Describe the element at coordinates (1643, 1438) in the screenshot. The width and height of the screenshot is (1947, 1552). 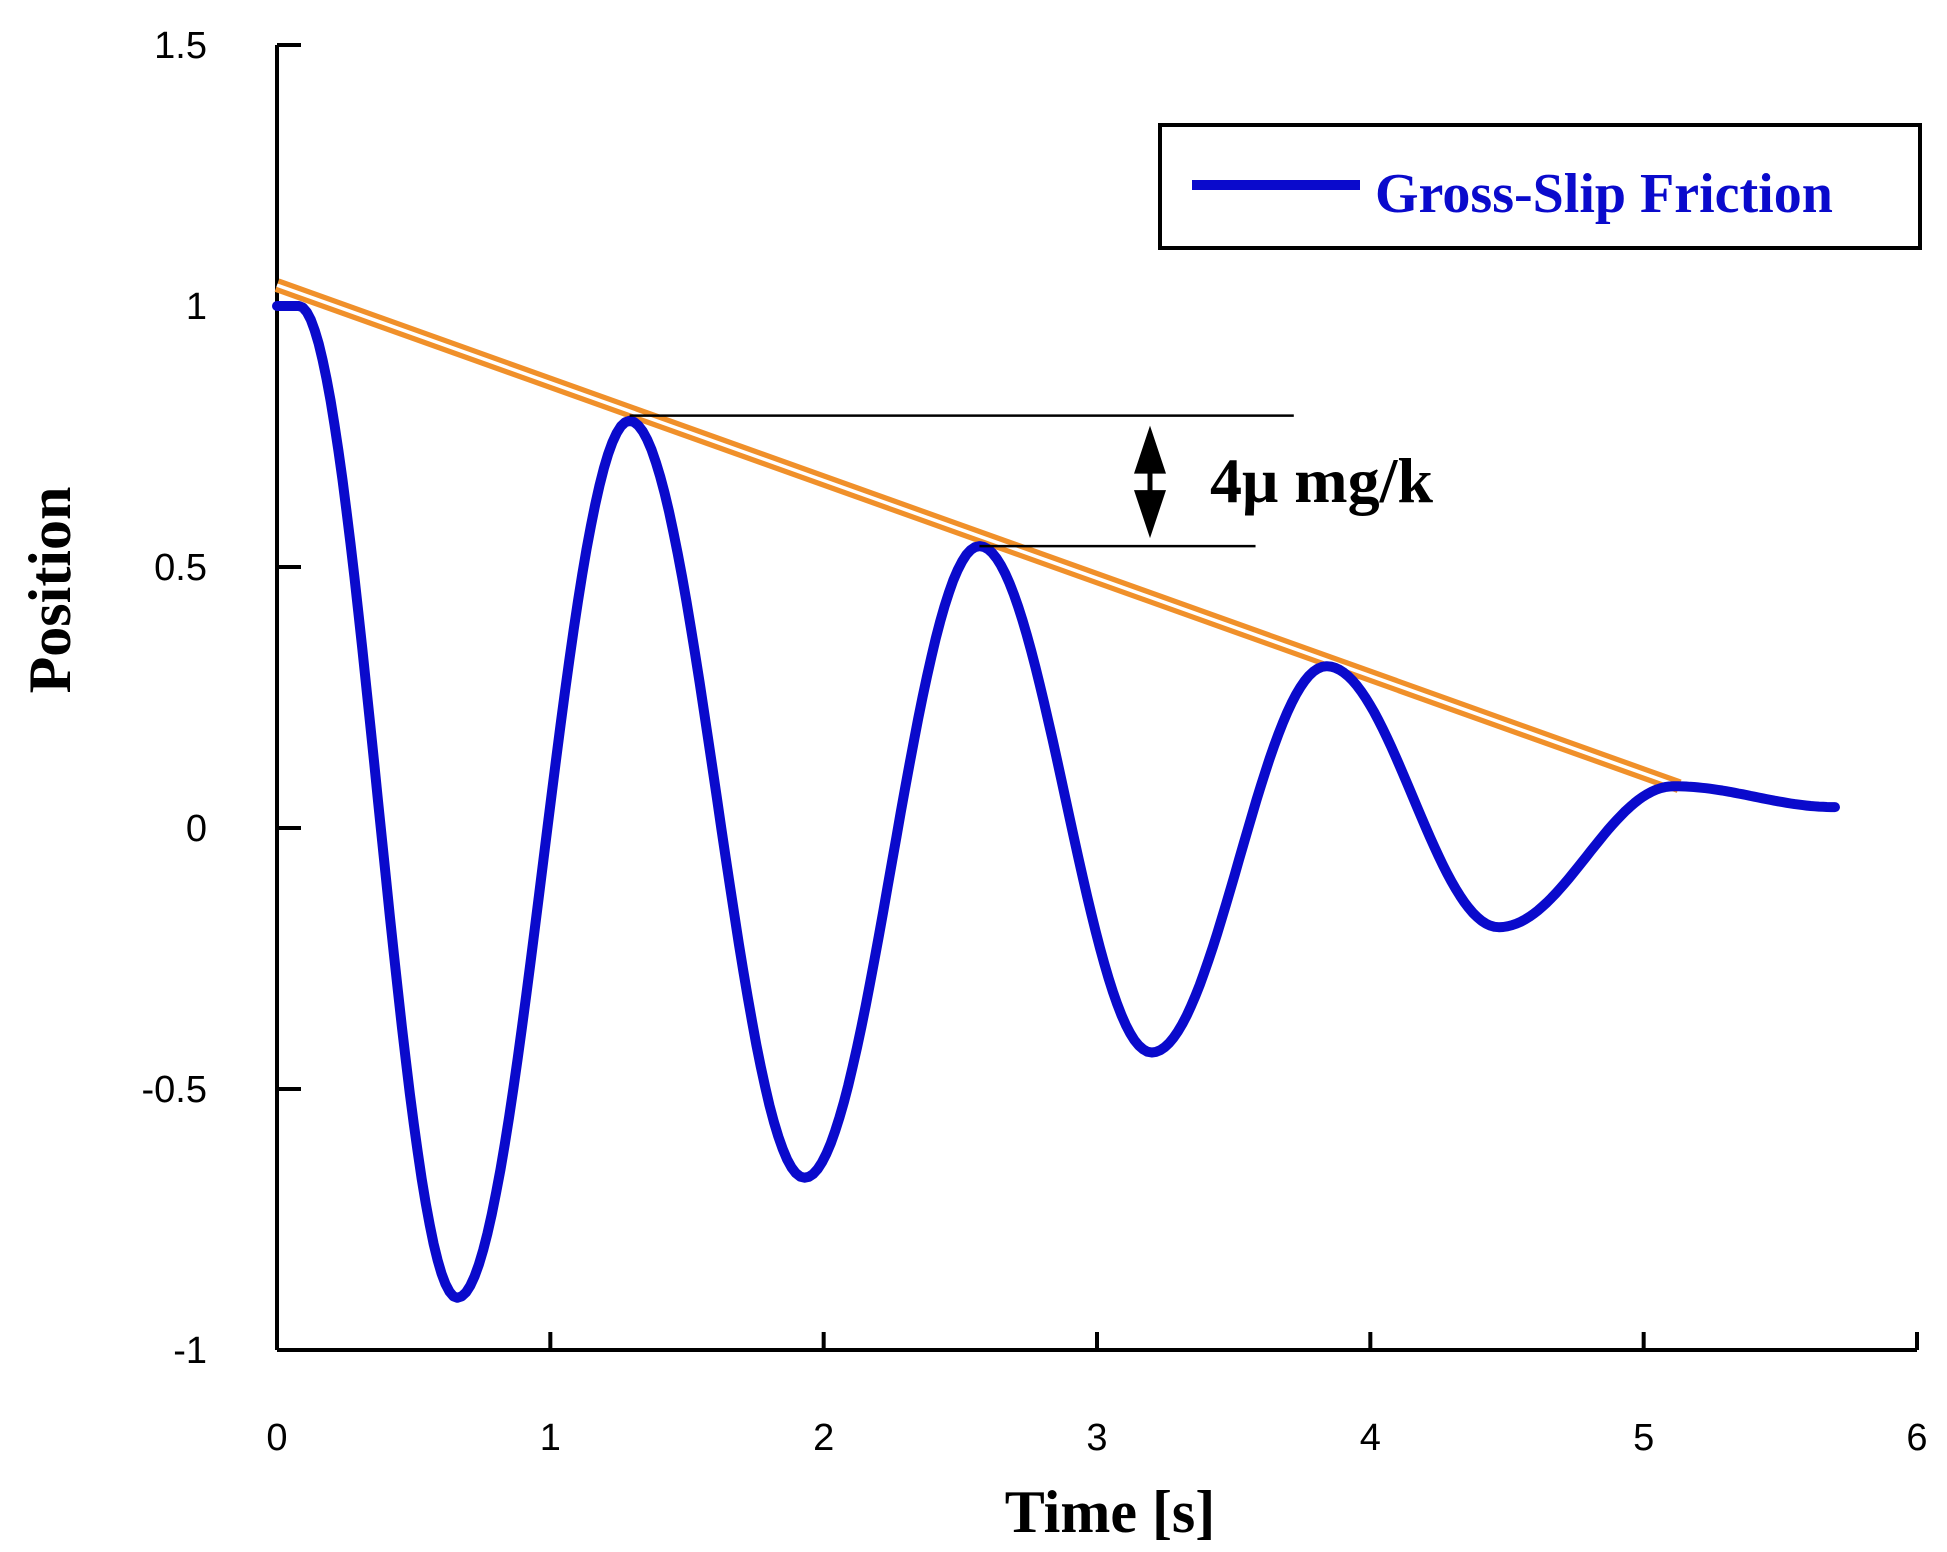
I see `x-tick-label: 5` at that location.